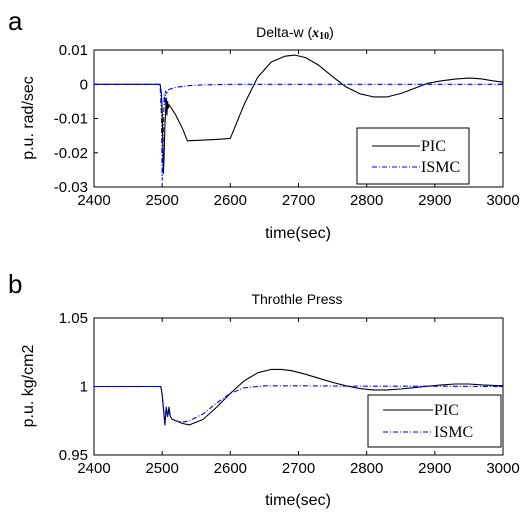  I want to click on y-tick-label: 0.01, so click(73, 50).